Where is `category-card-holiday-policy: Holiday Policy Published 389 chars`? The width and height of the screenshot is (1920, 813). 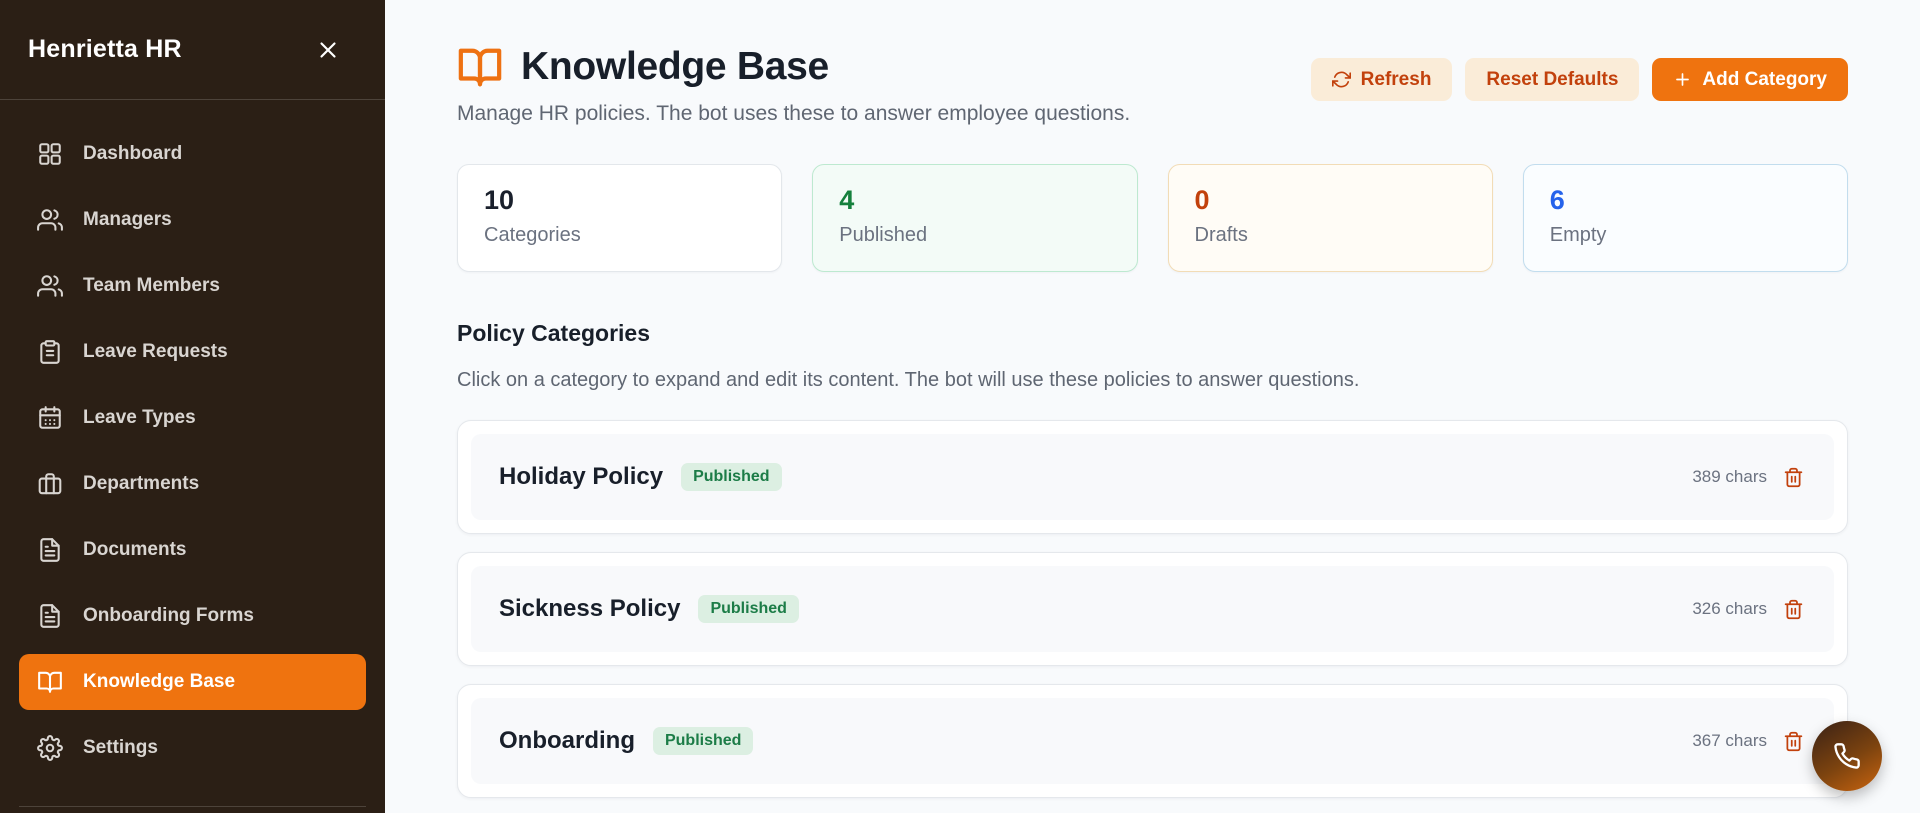
category-card-holiday-policy: Holiday Policy Published 389 chars is located at coordinates (1152, 477).